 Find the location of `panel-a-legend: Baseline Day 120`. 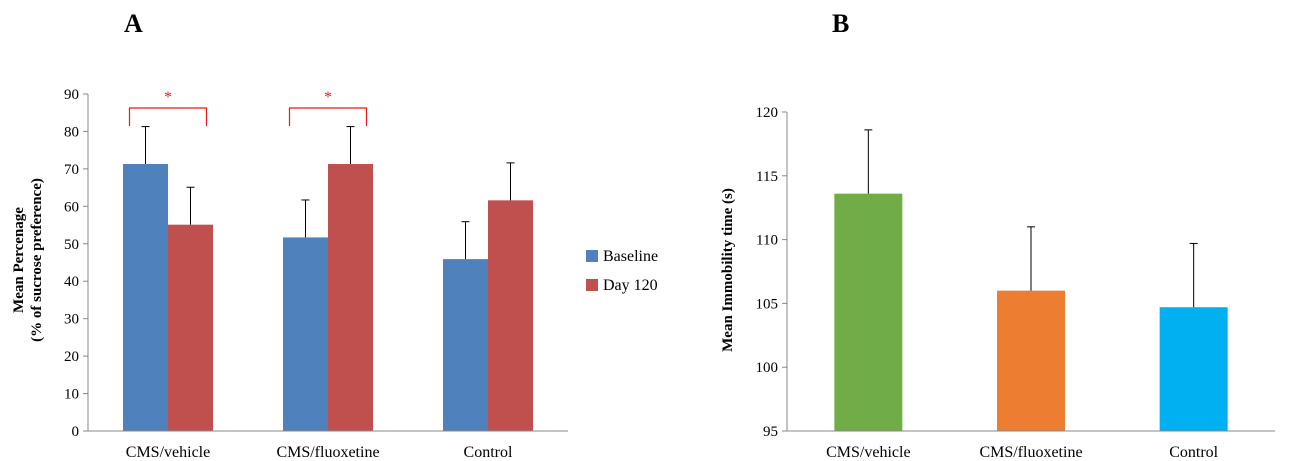

panel-a-legend: Baseline Day 120 is located at coordinates (622, 271).